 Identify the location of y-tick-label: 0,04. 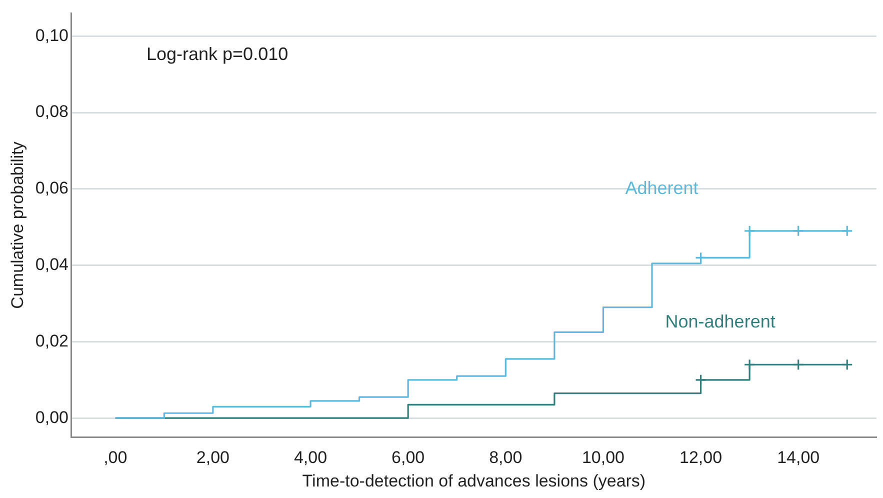
(51, 264).